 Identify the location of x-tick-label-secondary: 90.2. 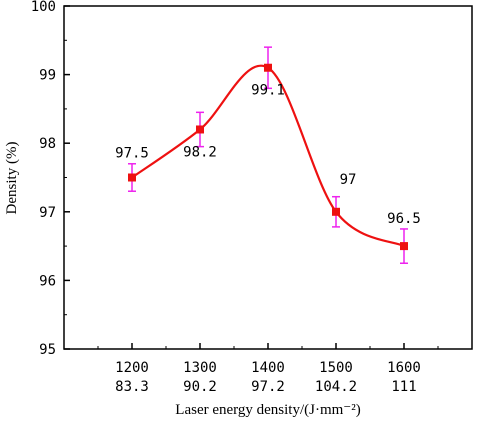
(200, 387).